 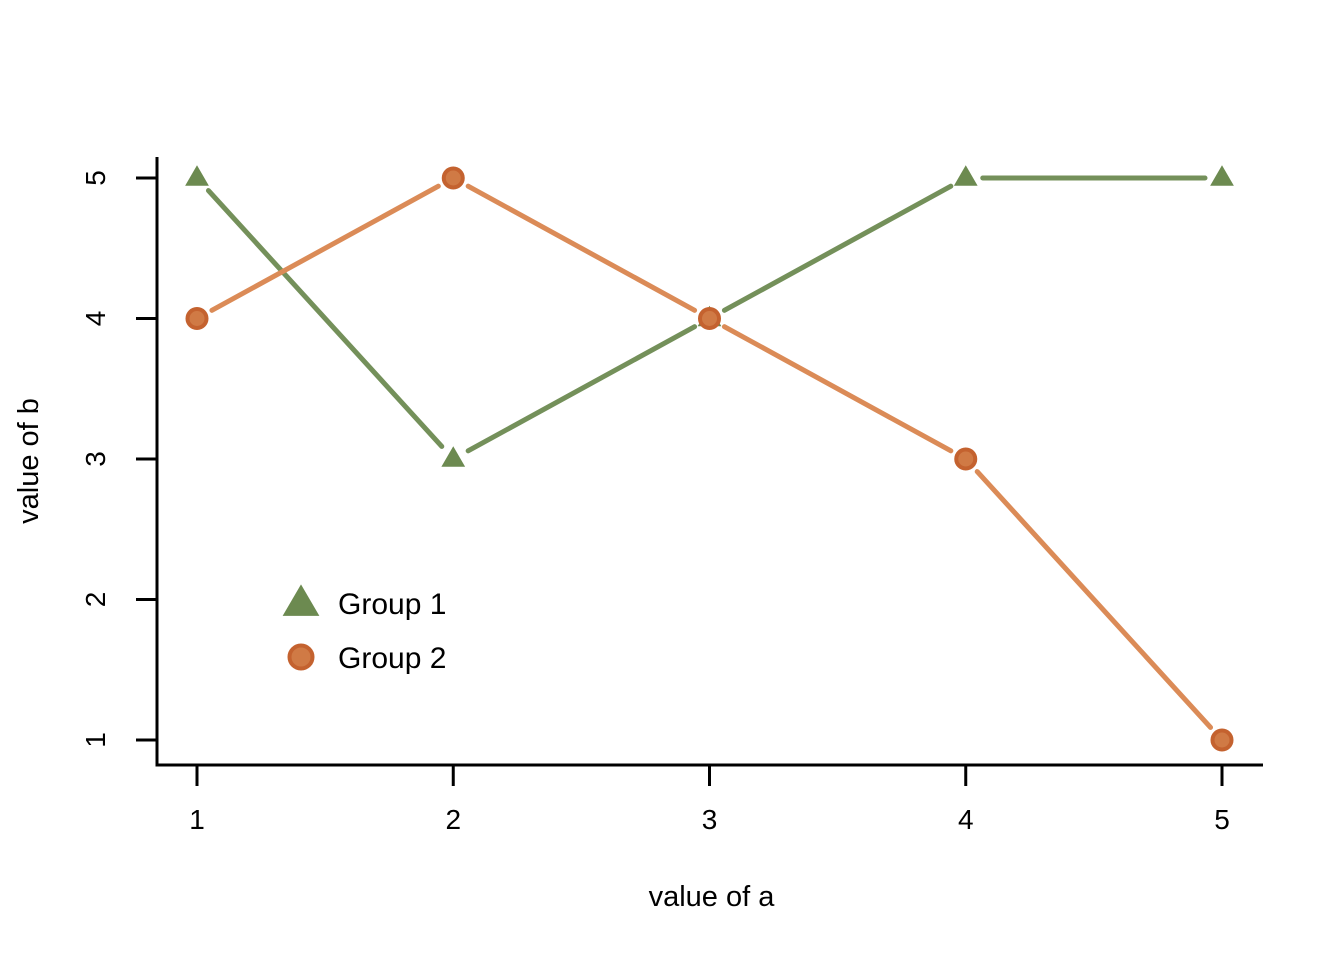 I want to click on legend-triangle-icon, so click(x=301, y=600).